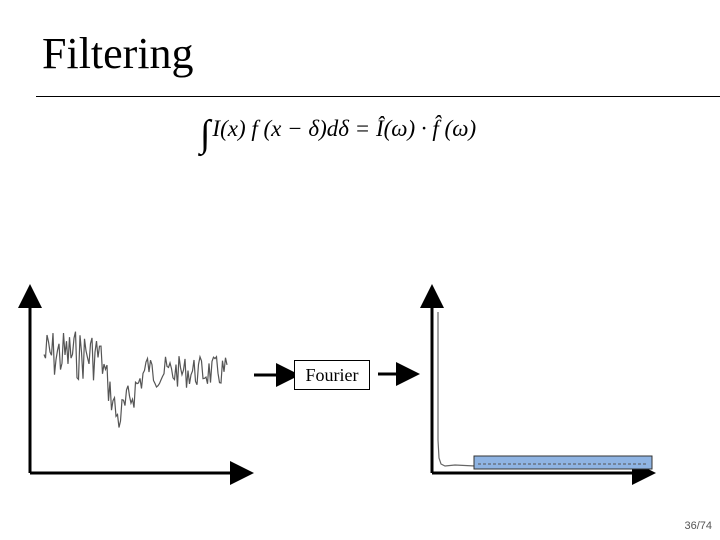 Image resolution: width=720 pixels, height=540 pixels. Describe the element at coordinates (344, 128) in the screenshot. I see `equation-text: I(x) f (x − δ)dδ = Î(ω) · f̂ (ω)` at that location.